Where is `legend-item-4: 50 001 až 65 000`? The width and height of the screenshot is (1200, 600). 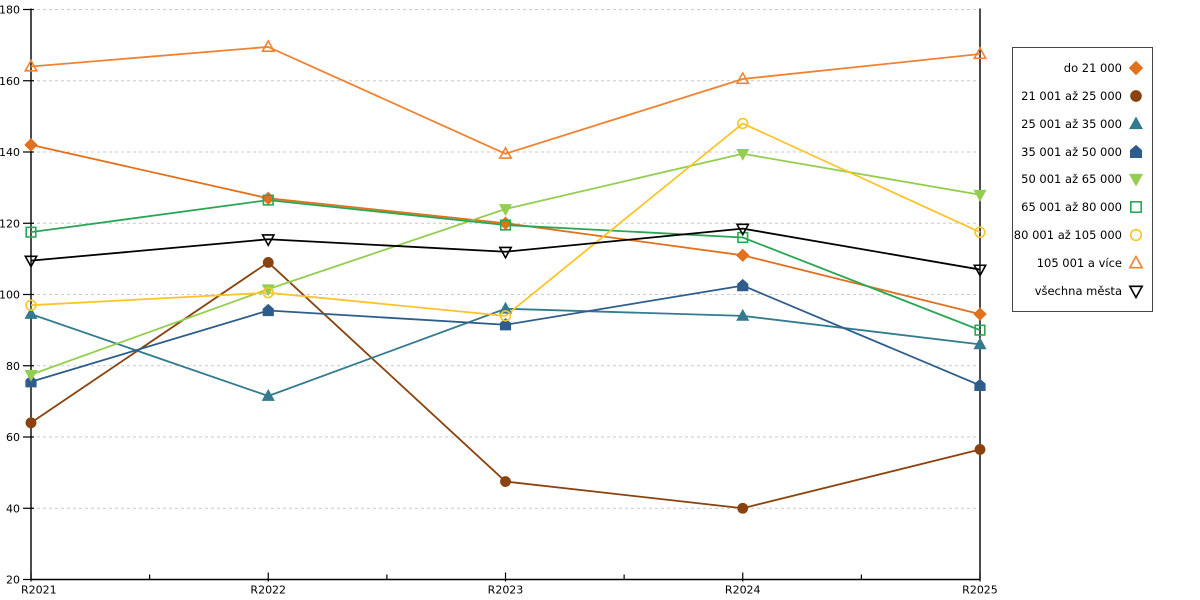
legend-item-4: 50 001 až 65 000 is located at coordinates (1080, 179).